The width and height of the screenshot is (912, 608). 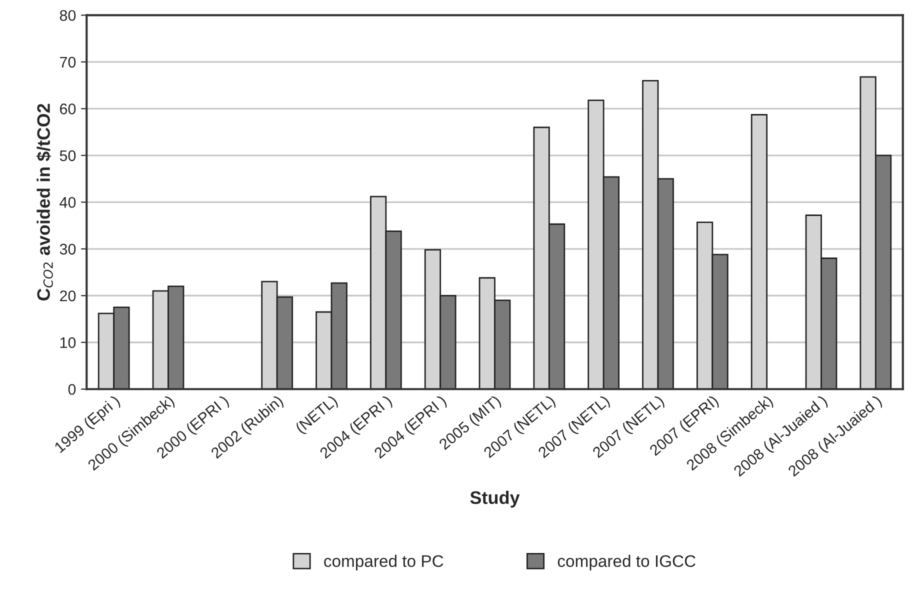 What do you see at coordinates (68, 109) in the screenshot?
I see `y-tick-label: 60` at bounding box center [68, 109].